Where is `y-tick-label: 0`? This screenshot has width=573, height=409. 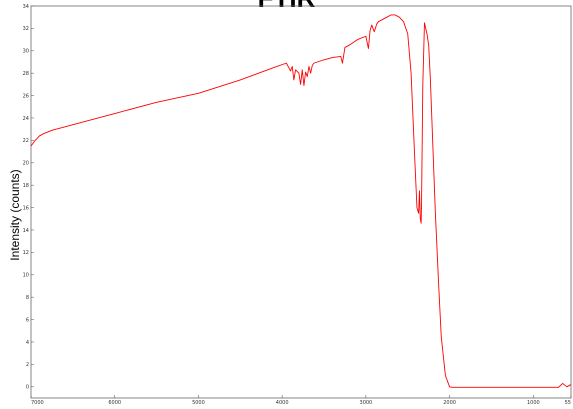
y-tick-label: 0 is located at coordinates (27, 388).